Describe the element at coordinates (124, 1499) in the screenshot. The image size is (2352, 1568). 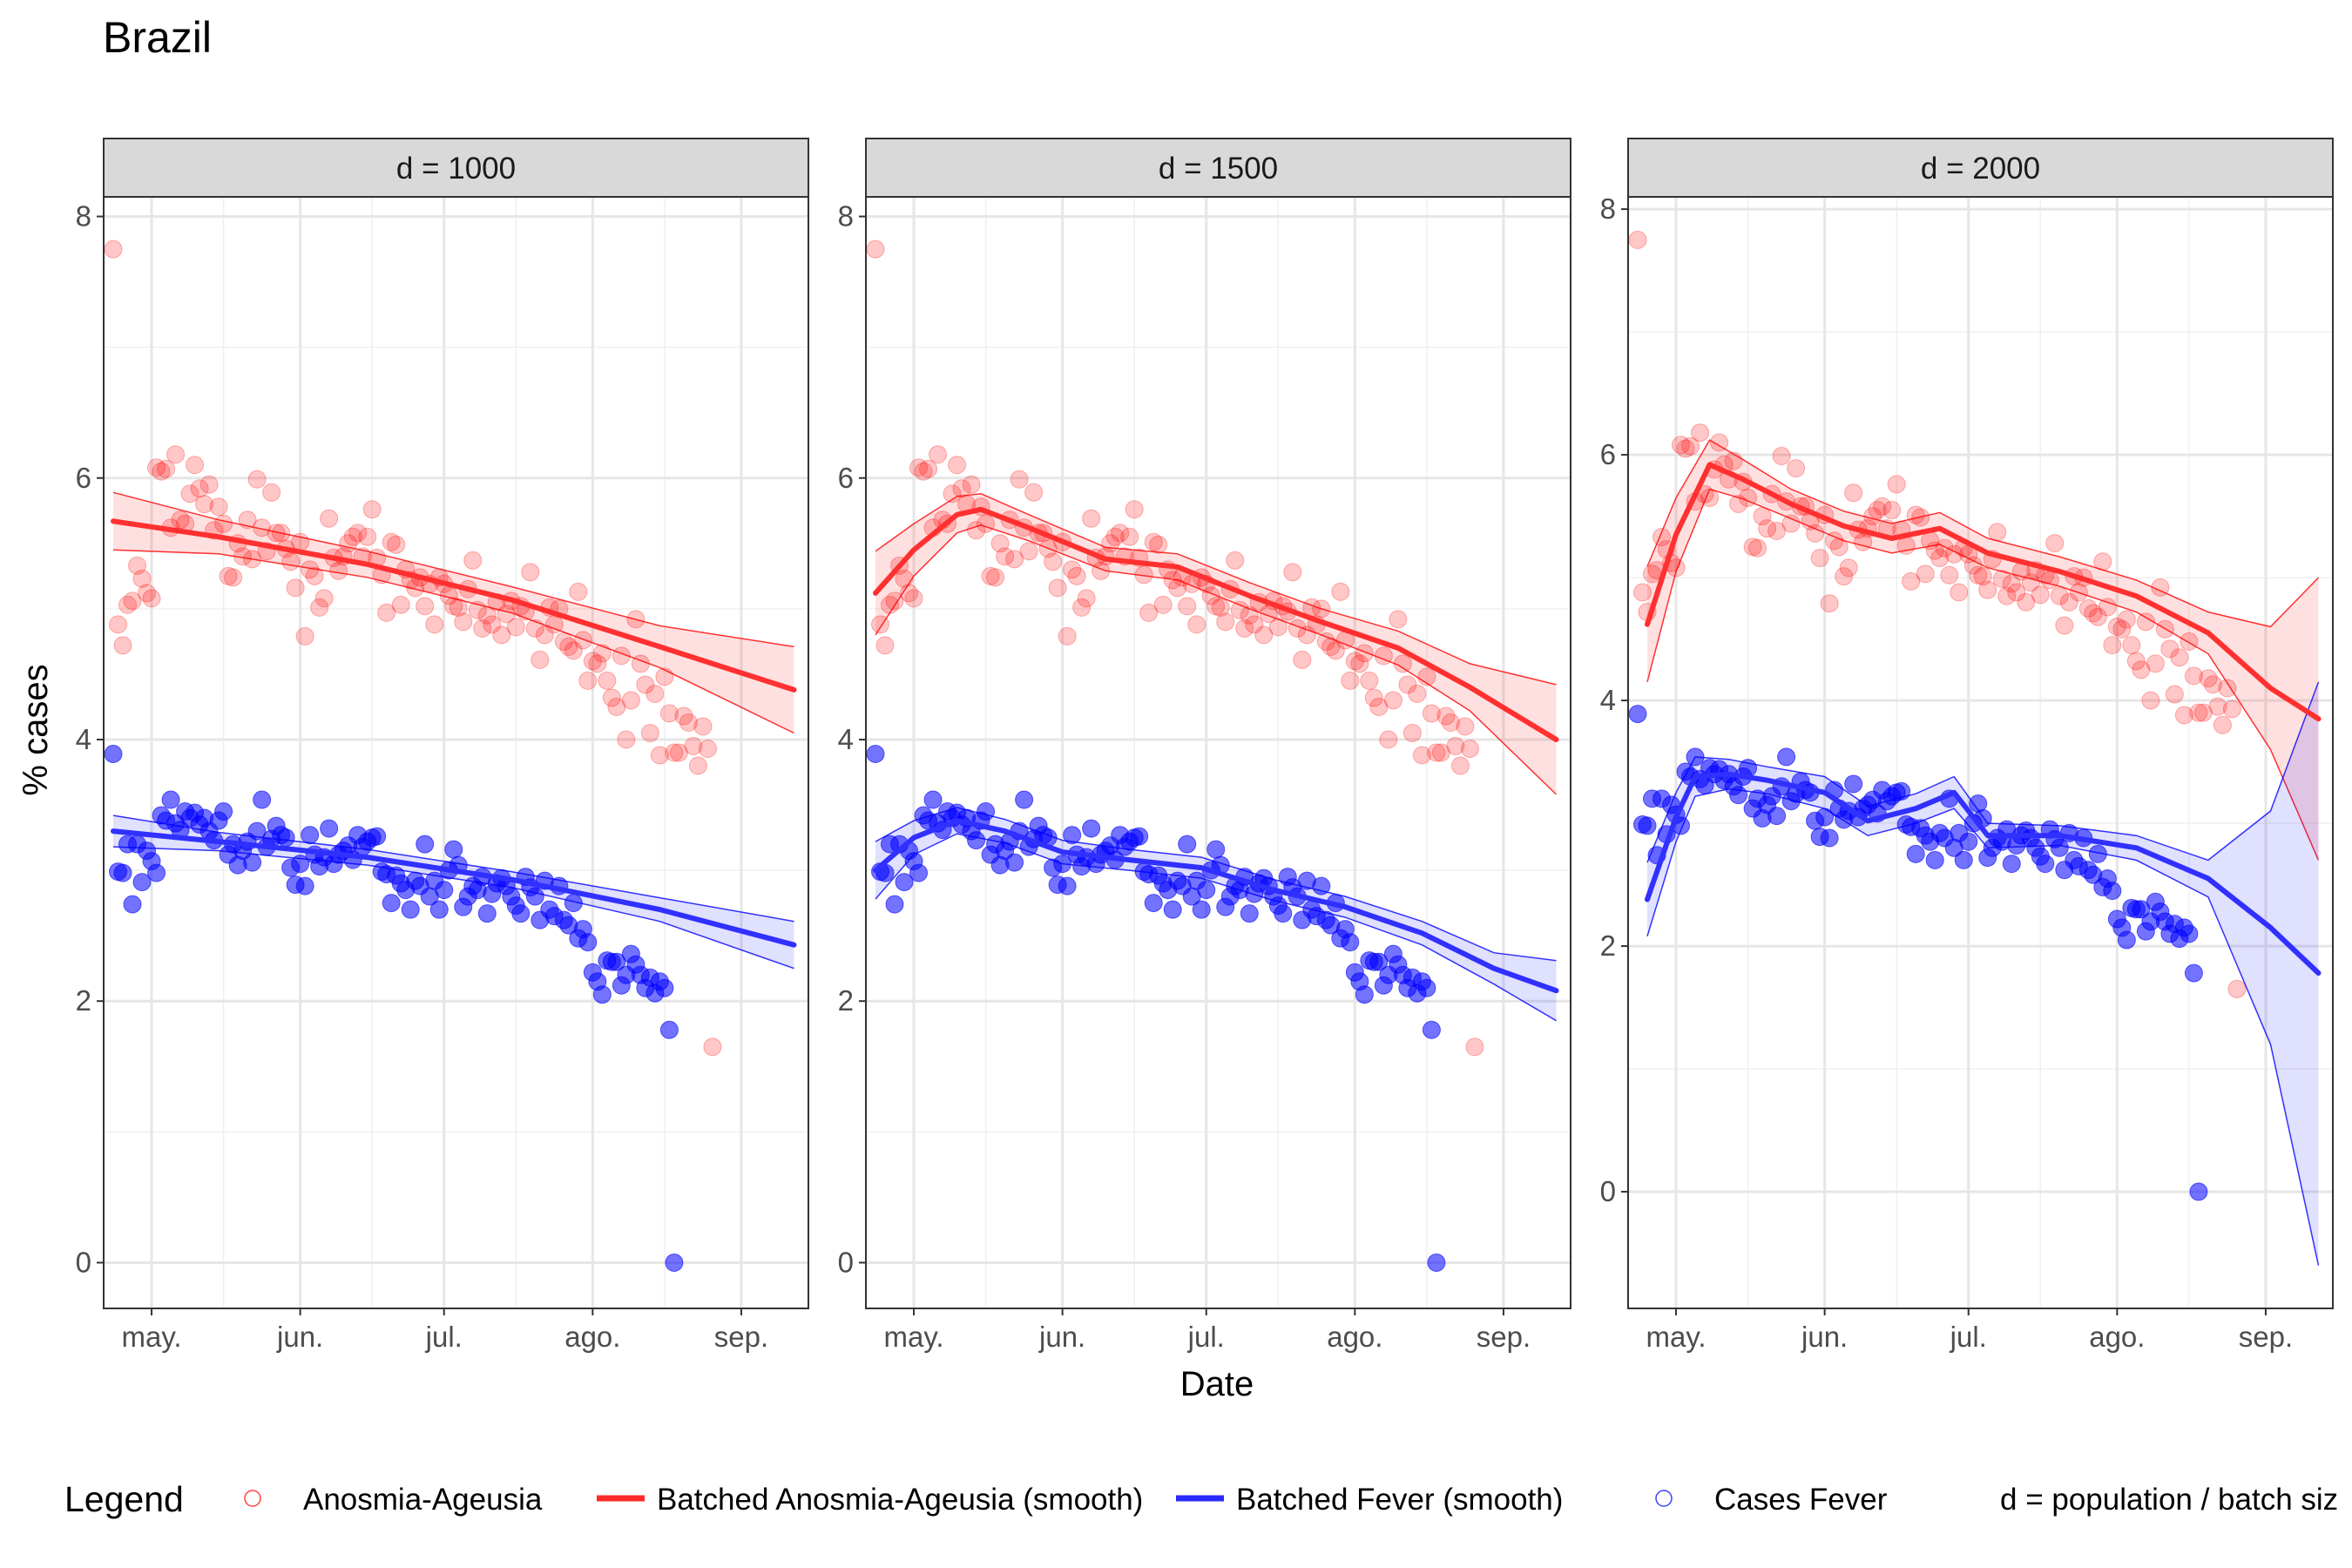
I see `legend-title: Legend` at that location.